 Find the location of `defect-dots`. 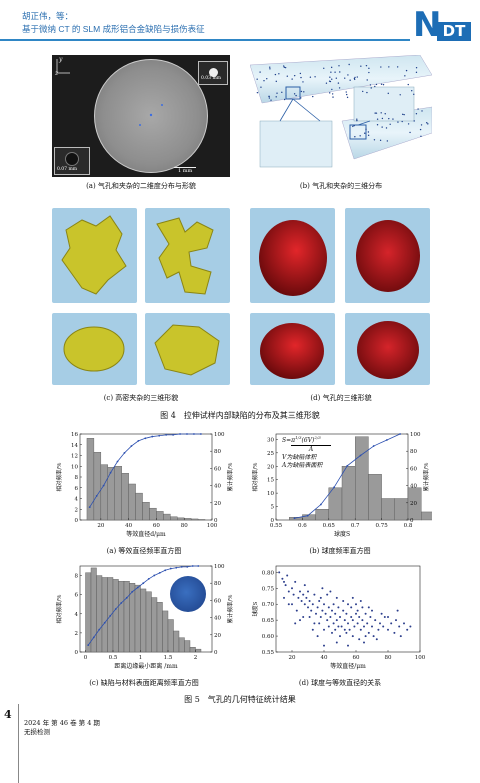

defect-dots is located at coordinates (342, 102).